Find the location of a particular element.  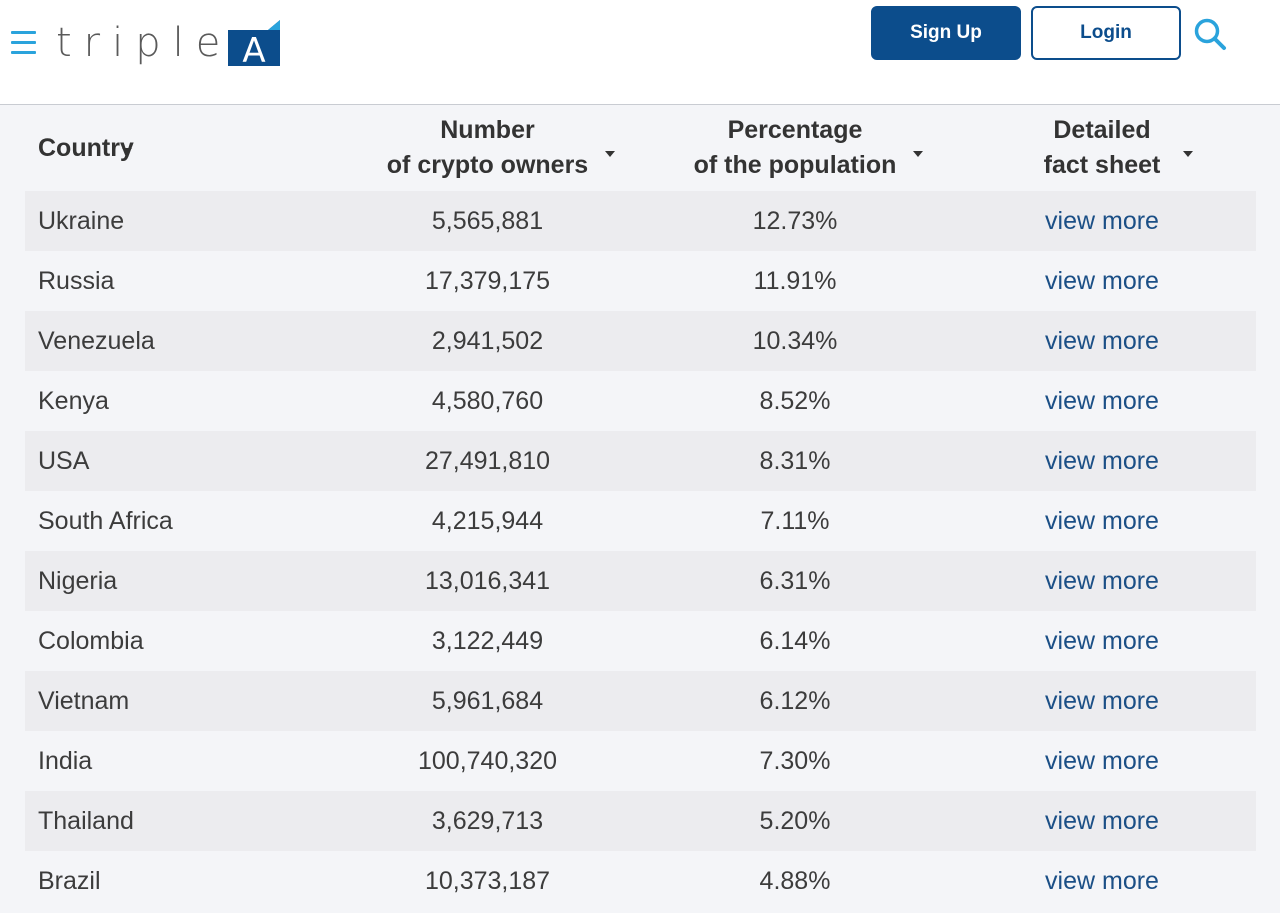

country-cell: Venezuela is located at coordinates (96, 341).